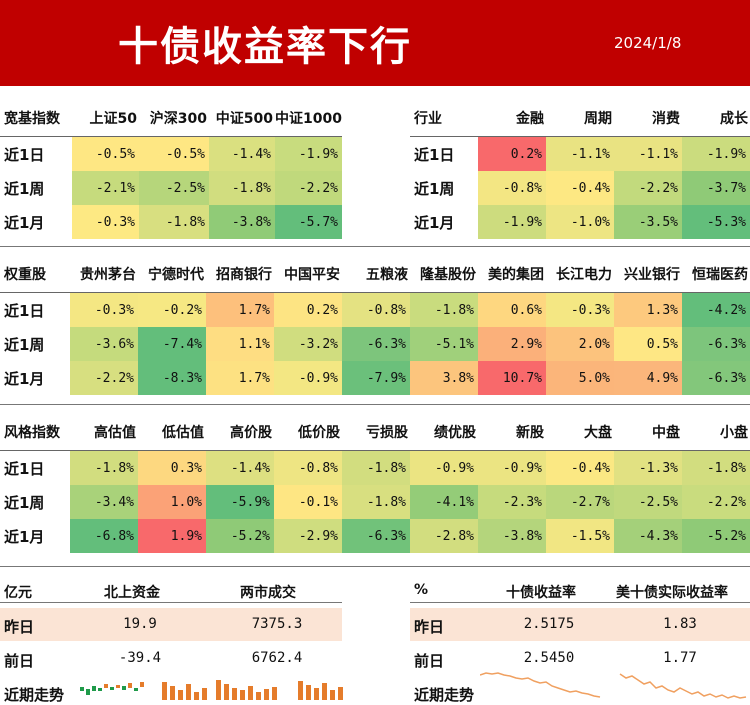  I want to click on style-index-col-header: 绩优股, so click(444, 432).